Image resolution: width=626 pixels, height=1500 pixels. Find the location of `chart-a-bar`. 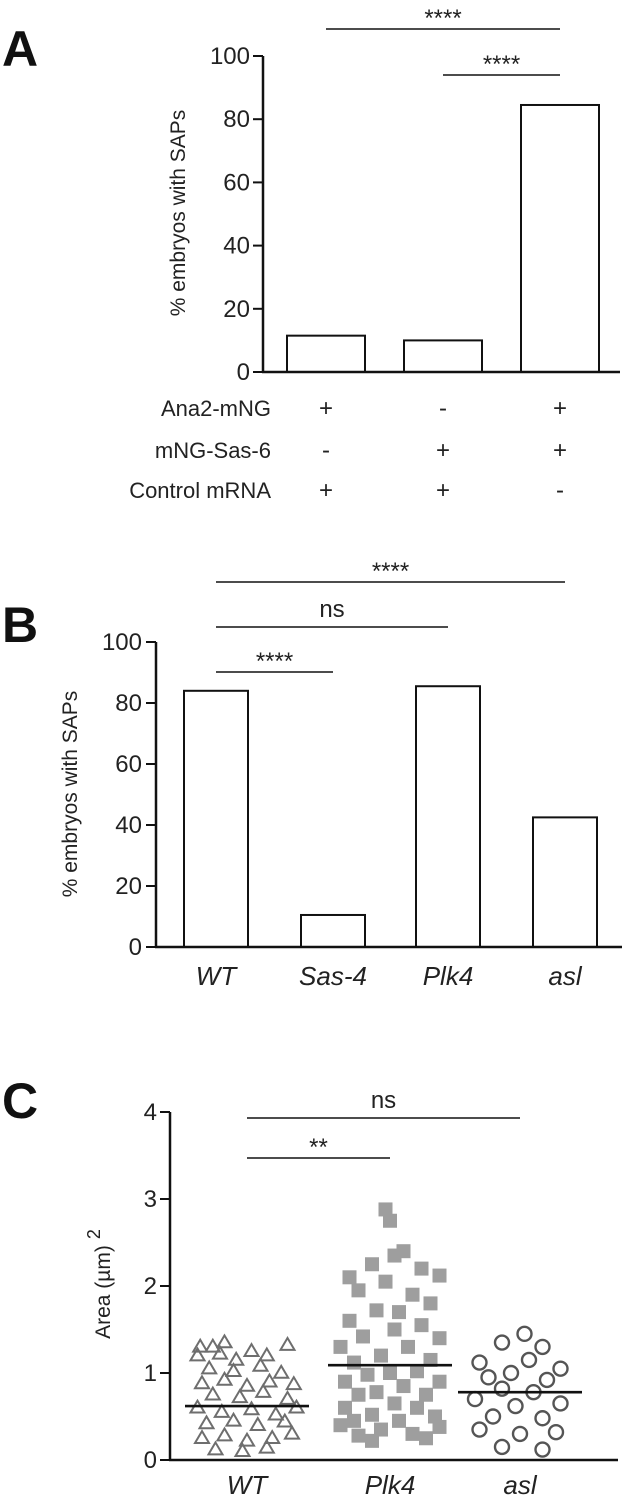

chart-a-bar is located at coordinates (443, 356).